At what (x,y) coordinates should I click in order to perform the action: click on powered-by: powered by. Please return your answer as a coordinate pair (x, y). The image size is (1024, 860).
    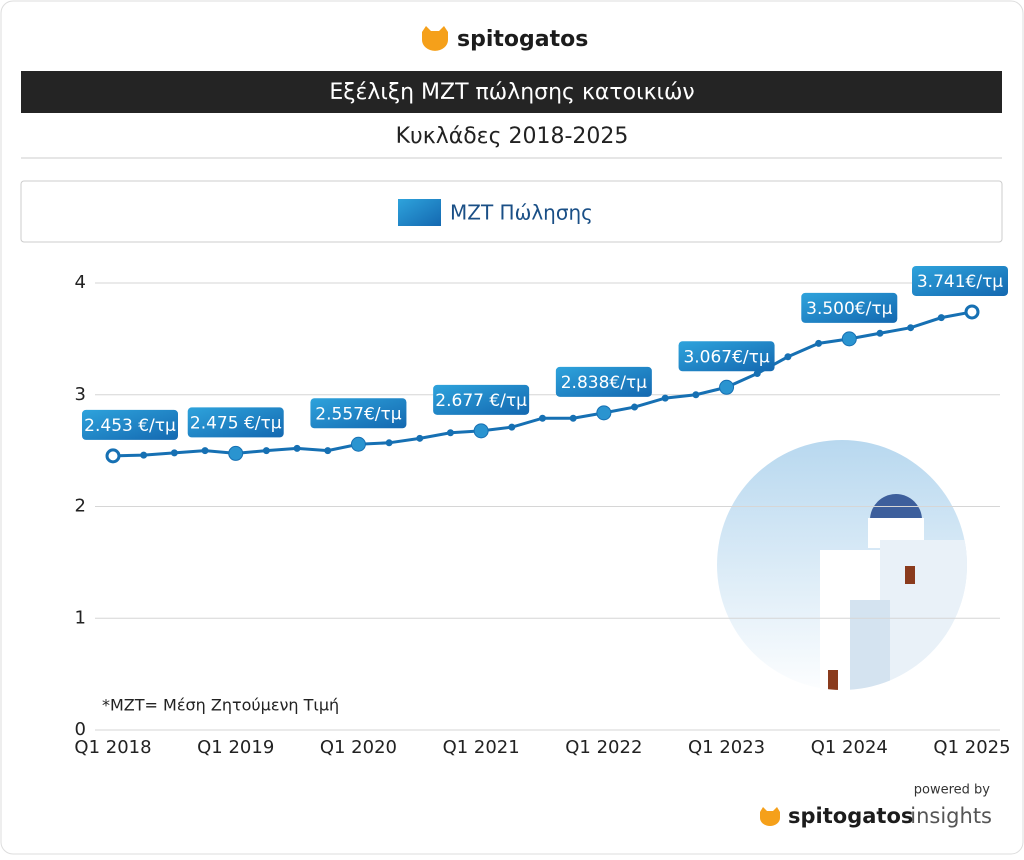
    Looking at the image, I should click on (952, 790).